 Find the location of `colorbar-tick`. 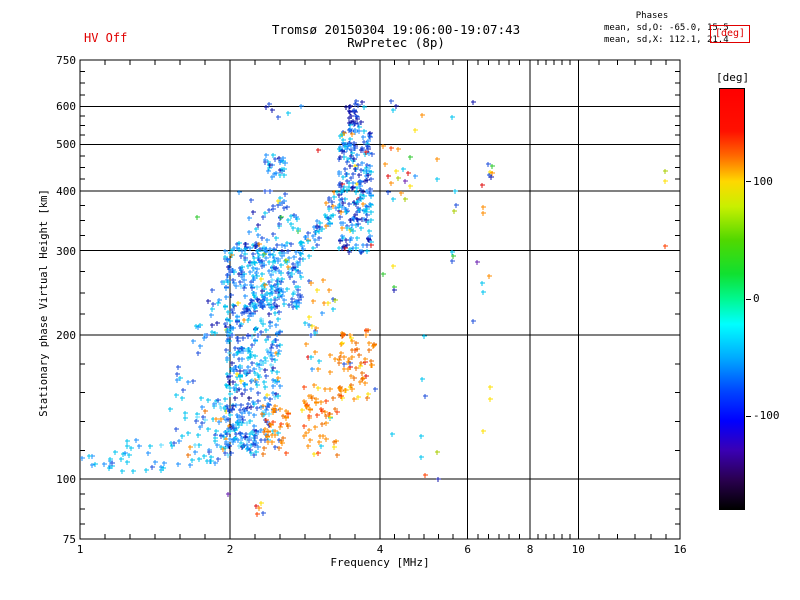

colorbar-tick is located at coordinates (748, 416).